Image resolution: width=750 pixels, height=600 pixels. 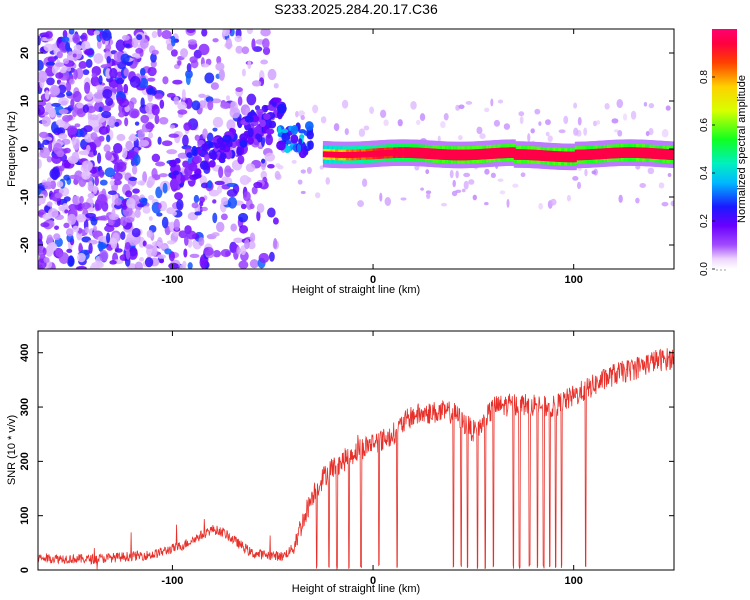 What do you see at coordinates (12, 450) in the screenshot?
I see `snr-y-label: SNR (10 * v/v)` at bounding box center [12, 450].